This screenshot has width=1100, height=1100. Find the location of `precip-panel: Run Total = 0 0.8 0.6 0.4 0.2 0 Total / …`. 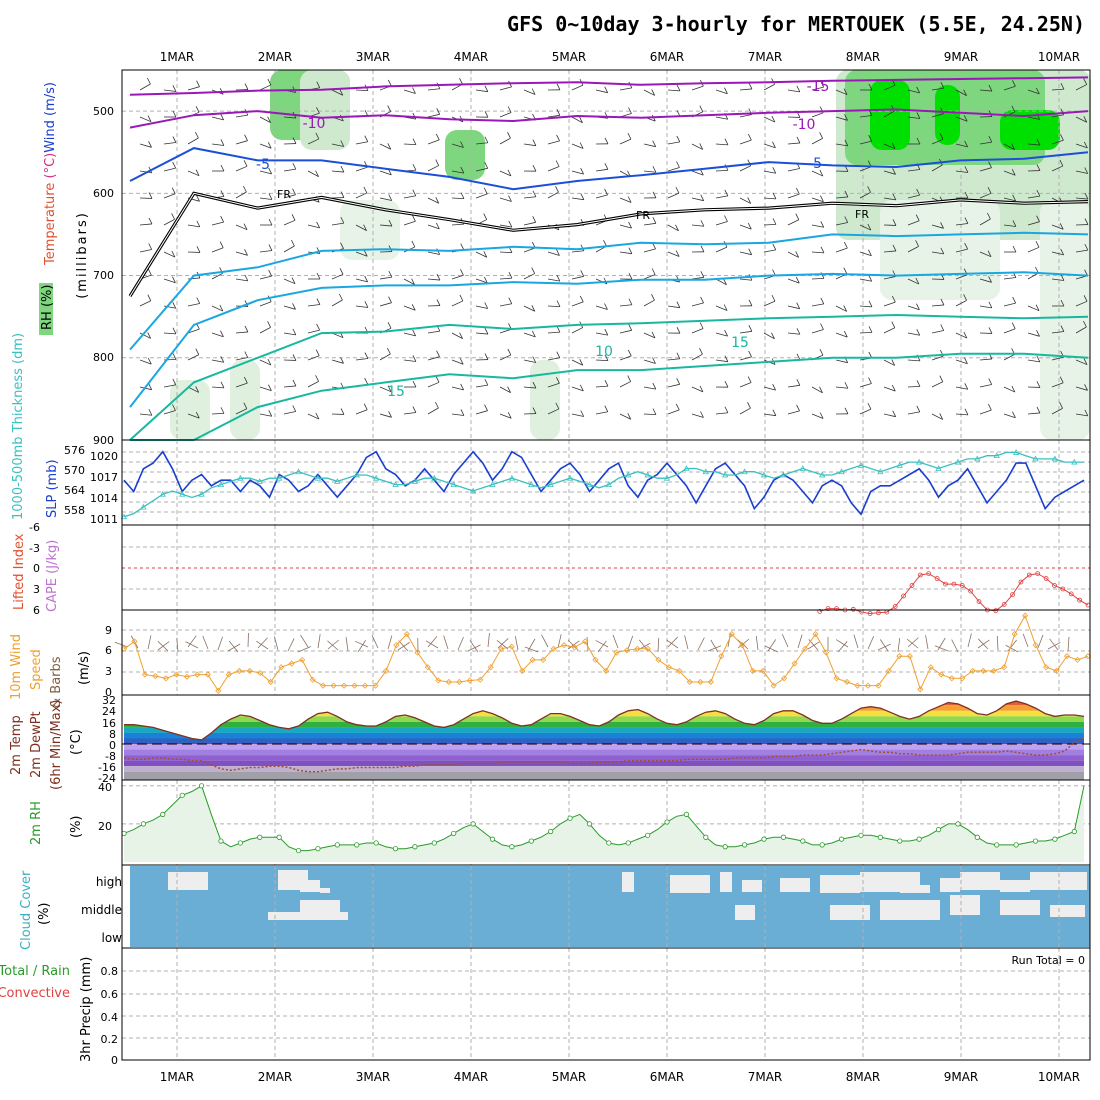

precip-panel: Run Total = 0 0.8 0.6 0.4 0.2 0 Total / … is located at coordinates (545, 1007).